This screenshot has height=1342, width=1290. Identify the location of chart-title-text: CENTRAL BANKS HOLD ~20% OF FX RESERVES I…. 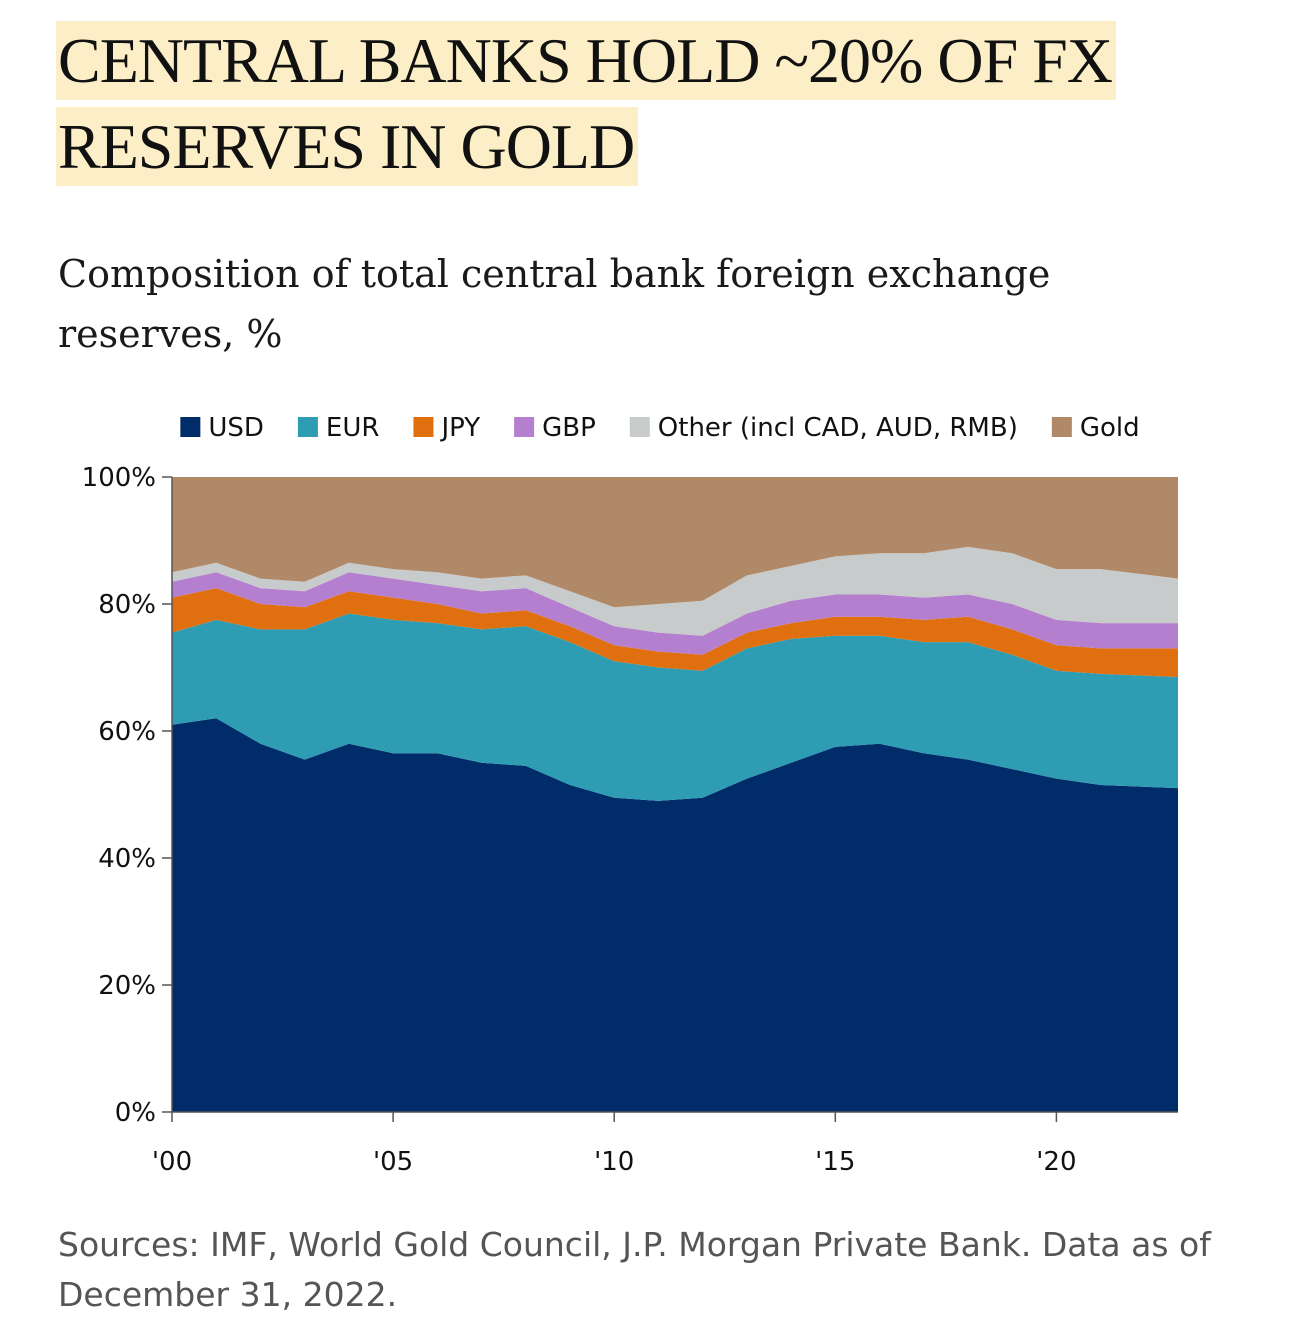
(586, 103).